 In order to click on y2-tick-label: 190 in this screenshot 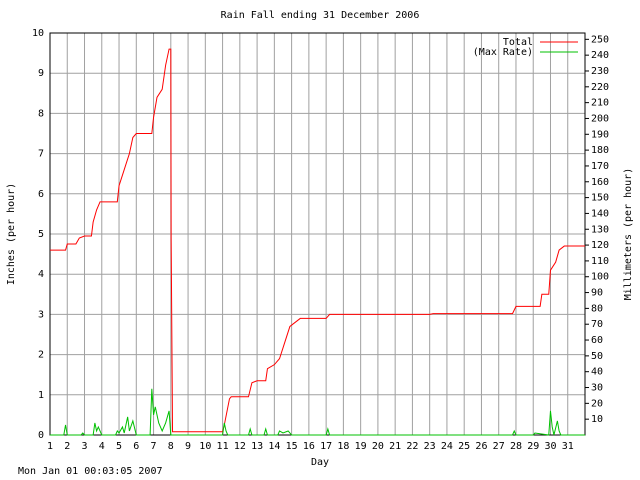, I will do `click(600, 134)`.